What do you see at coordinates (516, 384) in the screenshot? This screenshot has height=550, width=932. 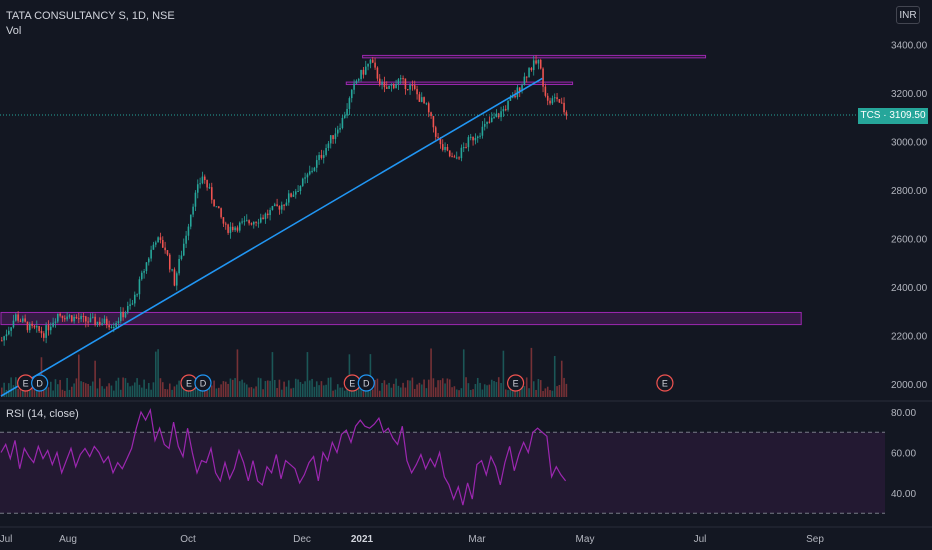 I see `event-marker-label: E` at bounding box center [516, 384].